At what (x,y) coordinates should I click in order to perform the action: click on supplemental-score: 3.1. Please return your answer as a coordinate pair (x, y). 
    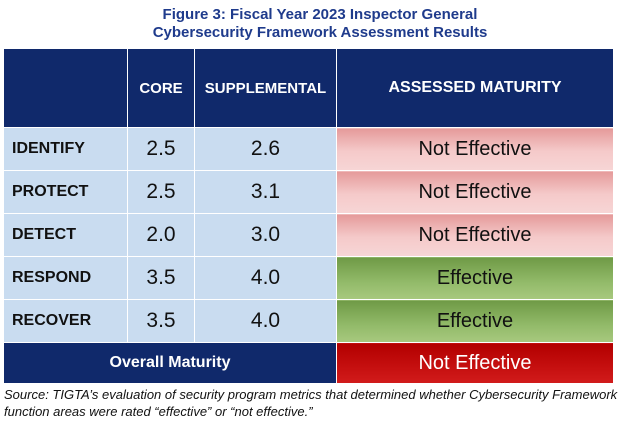
    Looking at the image, I should click on (265, 192).